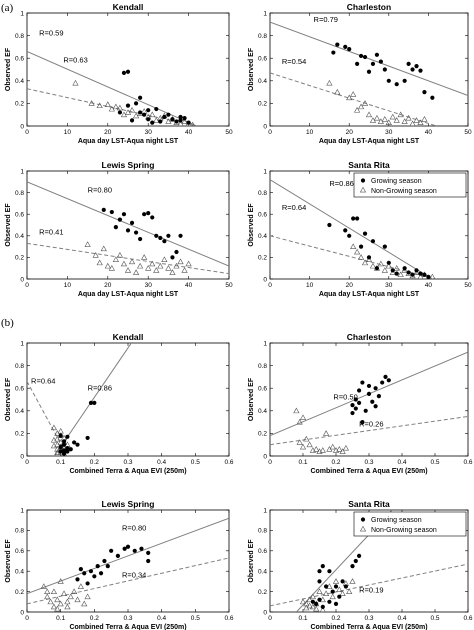  I want to click on legend: Growing season Non-Growing season, so click(410, 524).